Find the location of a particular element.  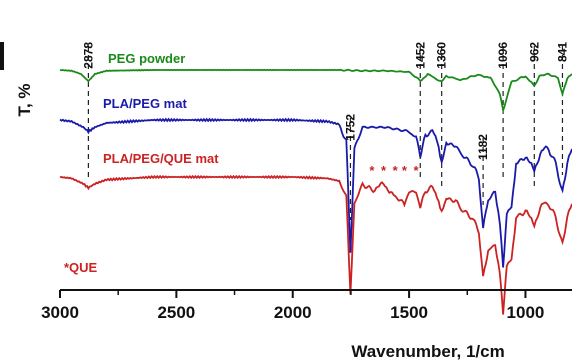

peak-label-2878: 2878 is located at coordinates (88, 55).